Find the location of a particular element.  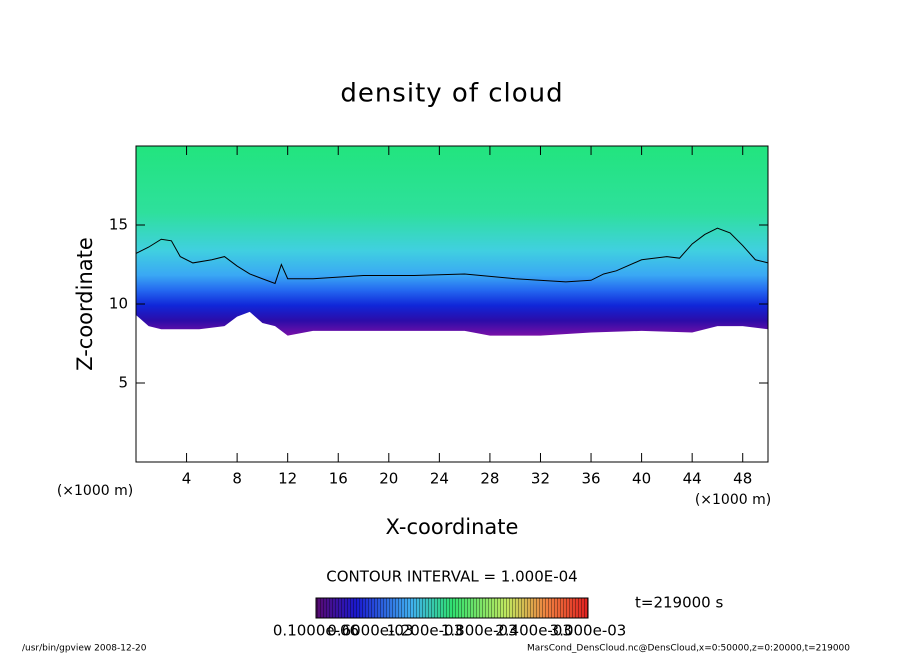

contour-line is located at coordinates (452, 256).